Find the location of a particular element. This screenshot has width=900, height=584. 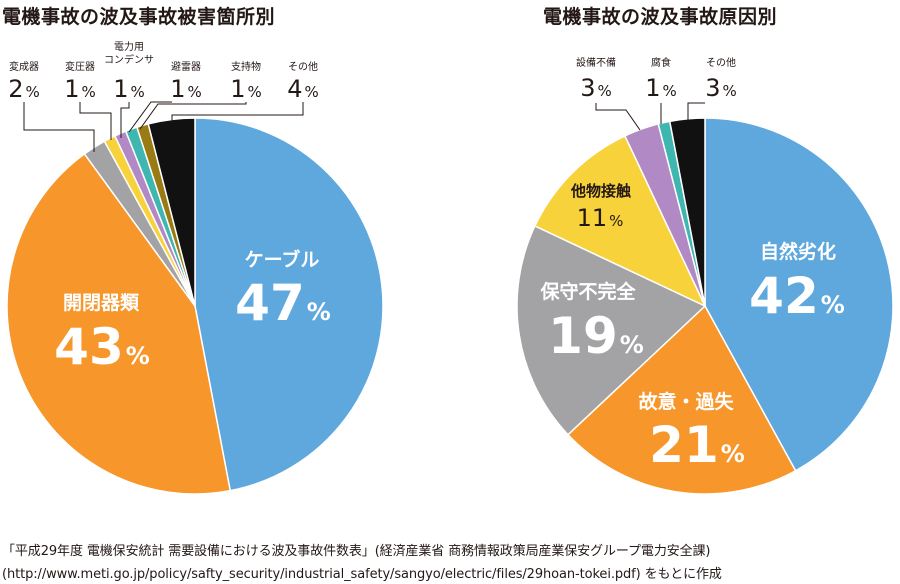

chart-title-damage-location: 電機事故の波及事故被害箇所別 is located at coordinates (139, 17).